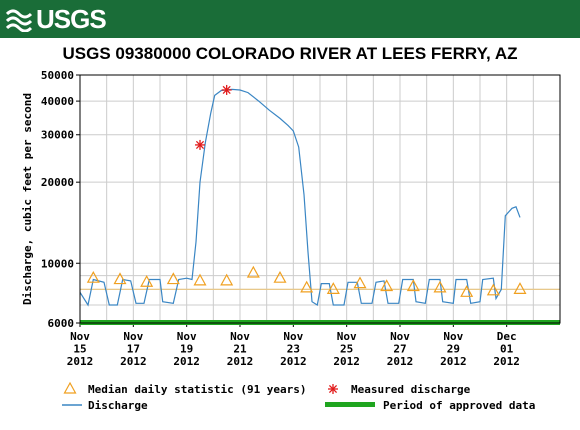 Image resolution: width=580 pixels, height=430 pixels. What do you see at coordinates (240, 349) in the screenshot?
I see `x-tick-label: 21` at bounding box center [240, 349].